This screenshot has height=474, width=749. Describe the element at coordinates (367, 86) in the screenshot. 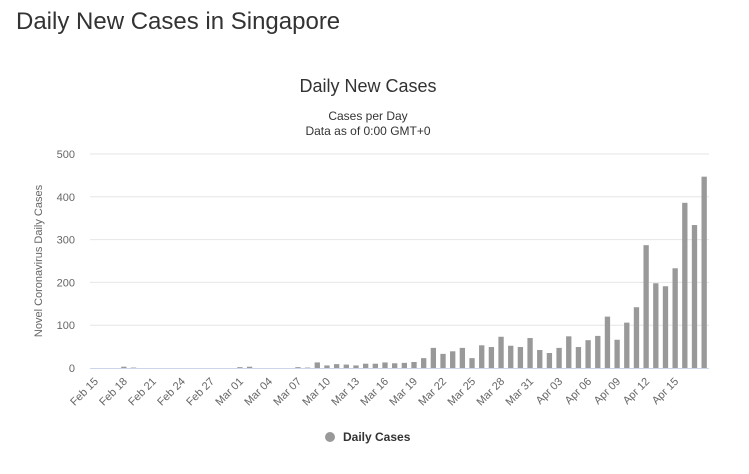

I see `chart-title: Daily New Cases` at that location.